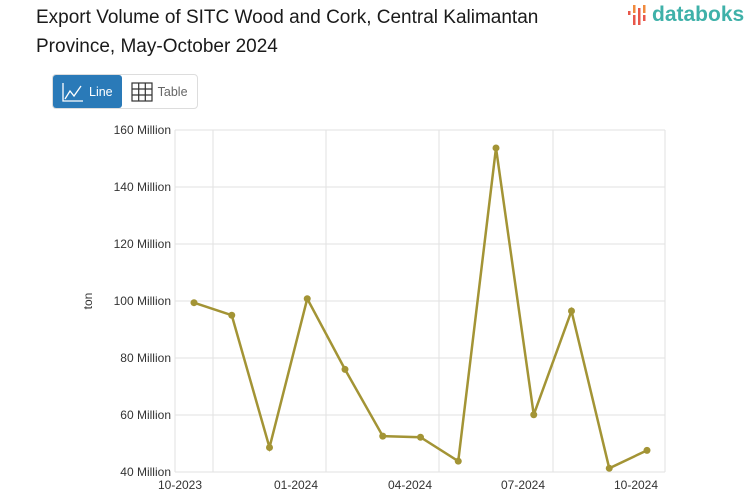  What do you see at coordinates (142, 91) in the screenshot?
I see `table-grid-icon` at bounding box center [142, 91].